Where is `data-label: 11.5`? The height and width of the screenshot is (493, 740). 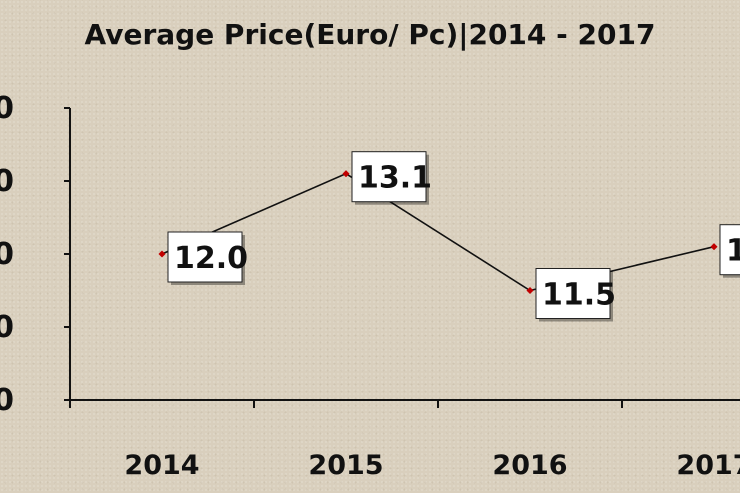
data-label: 11.5 is located at coordinates (579, 295).